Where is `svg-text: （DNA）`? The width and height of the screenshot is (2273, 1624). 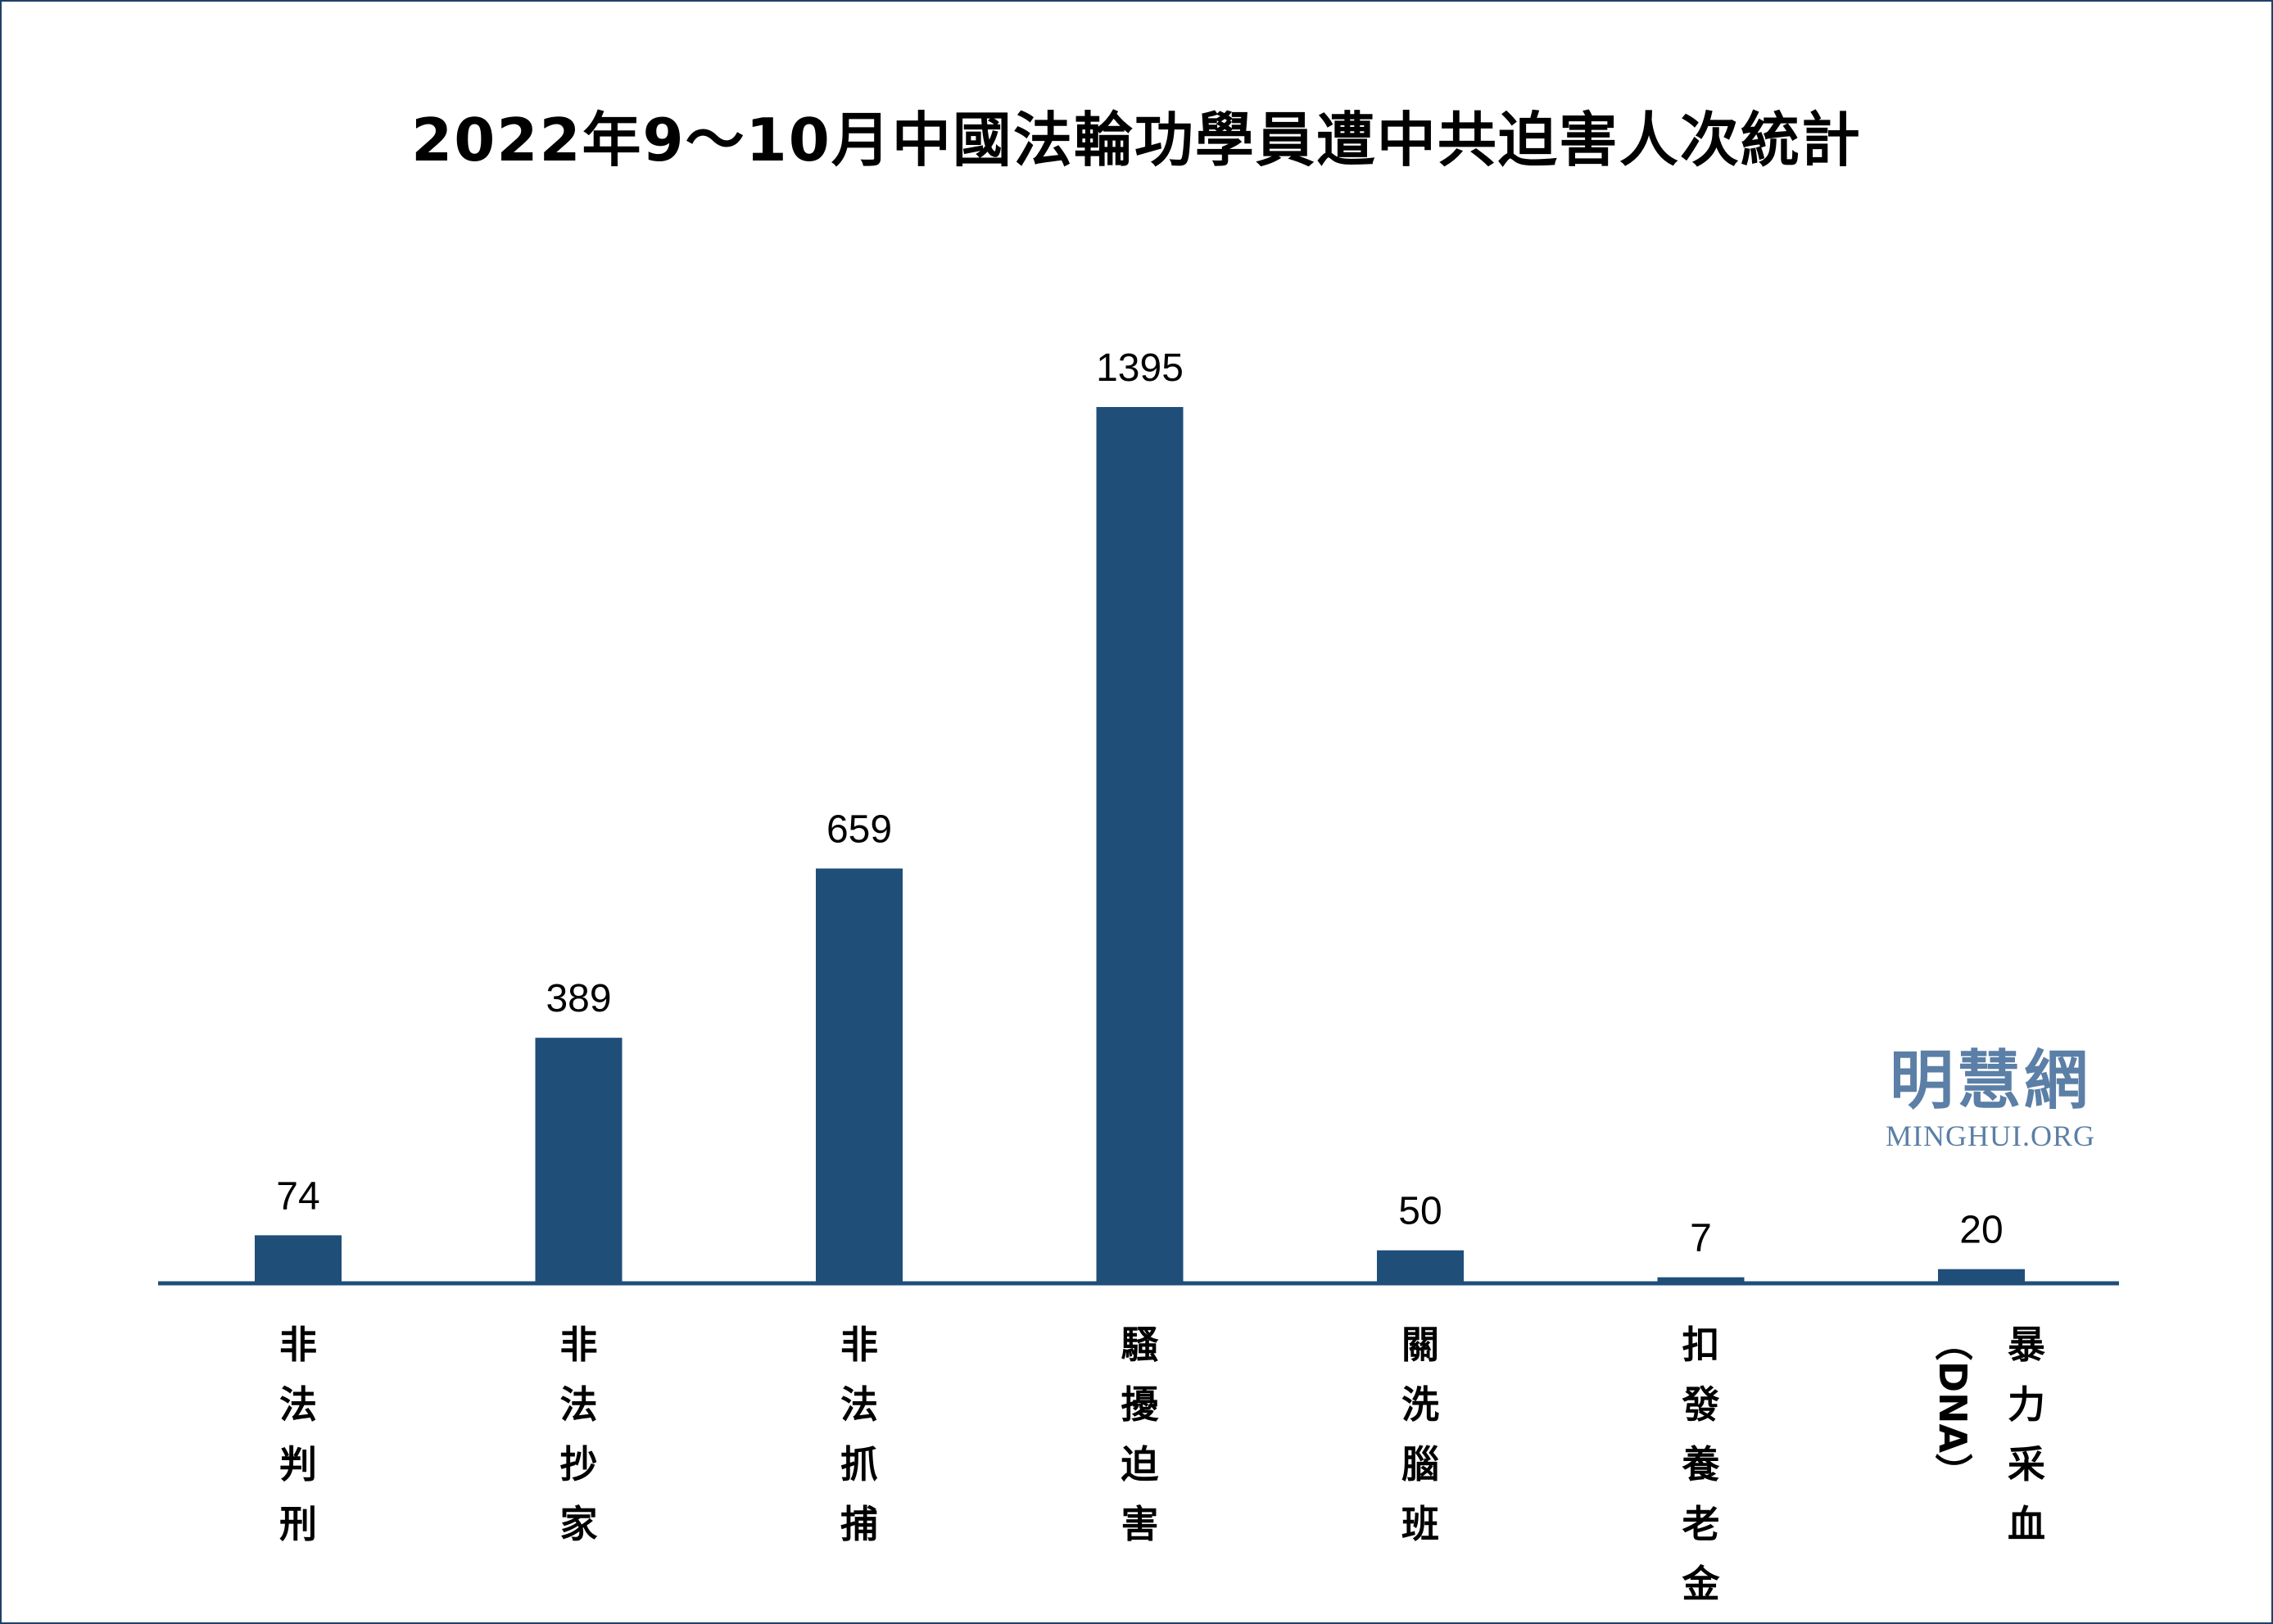
svg-text: （DNA） is located at coordinates (1953, 1407).